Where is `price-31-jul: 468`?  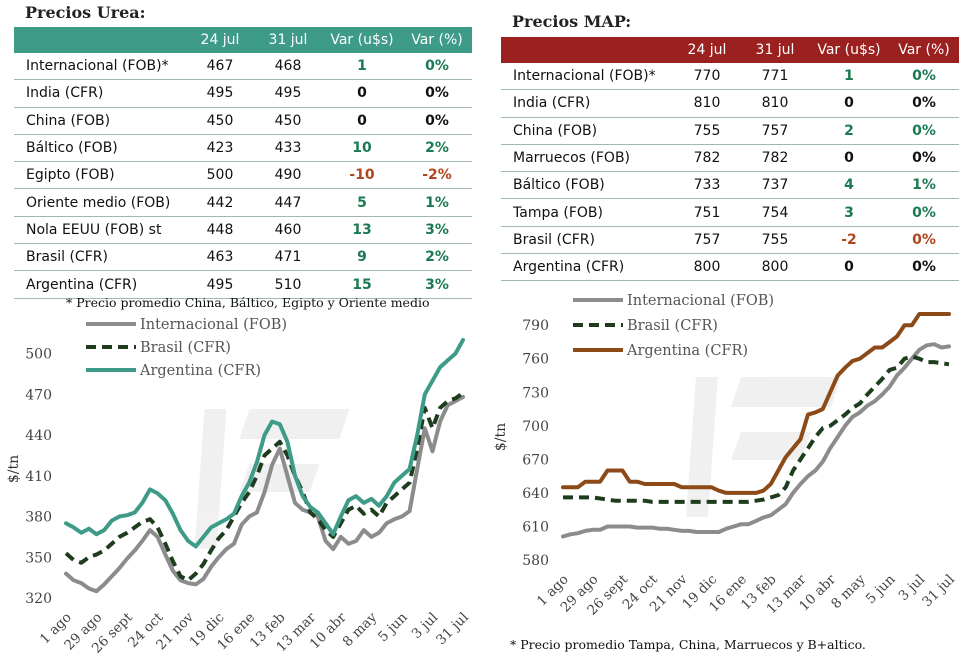
price-31-jul: 468 is located at coordinates (288, 67).